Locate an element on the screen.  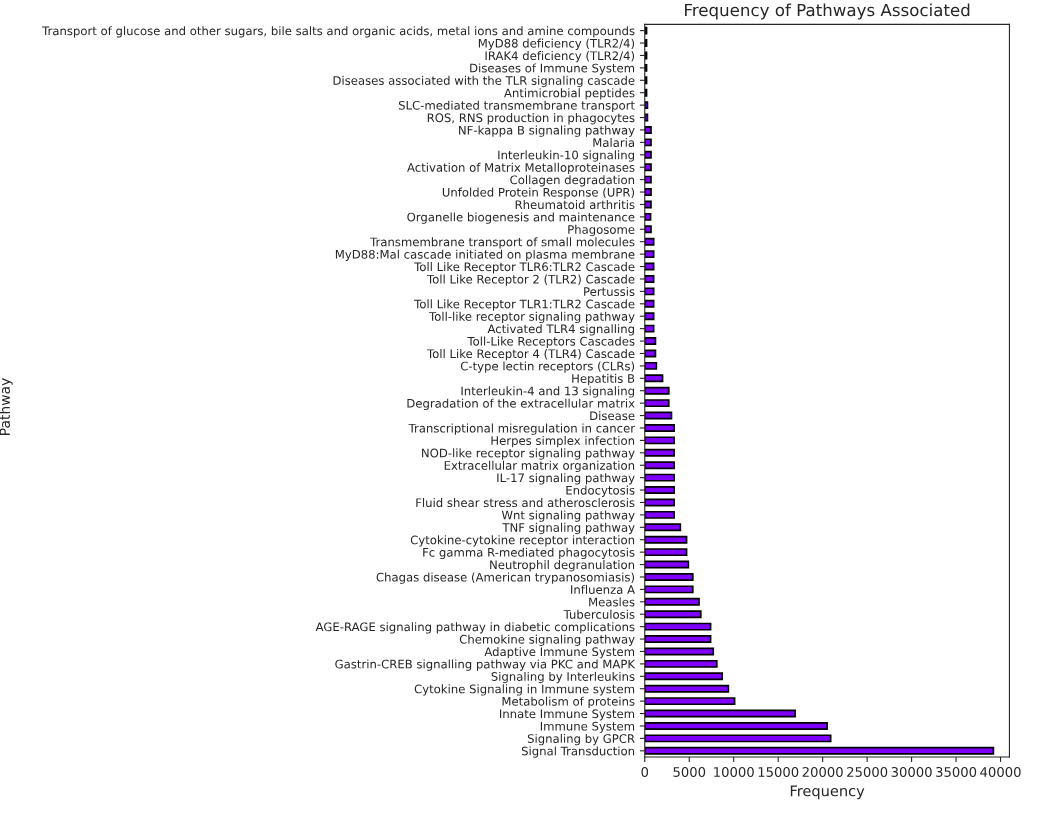
y-tick-label: Organelle biogenesis and maintenance is located at coordinates (521, 218).